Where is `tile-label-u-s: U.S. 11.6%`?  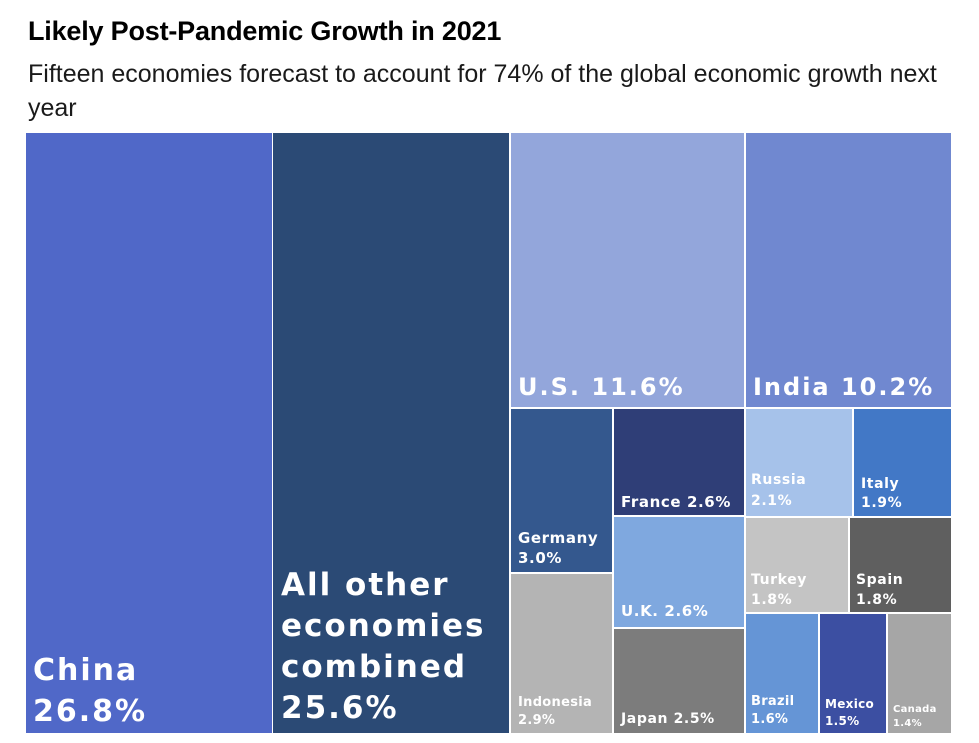
tile-label-u-s: U.S. 11.6% is located at coordinates (601, 387).